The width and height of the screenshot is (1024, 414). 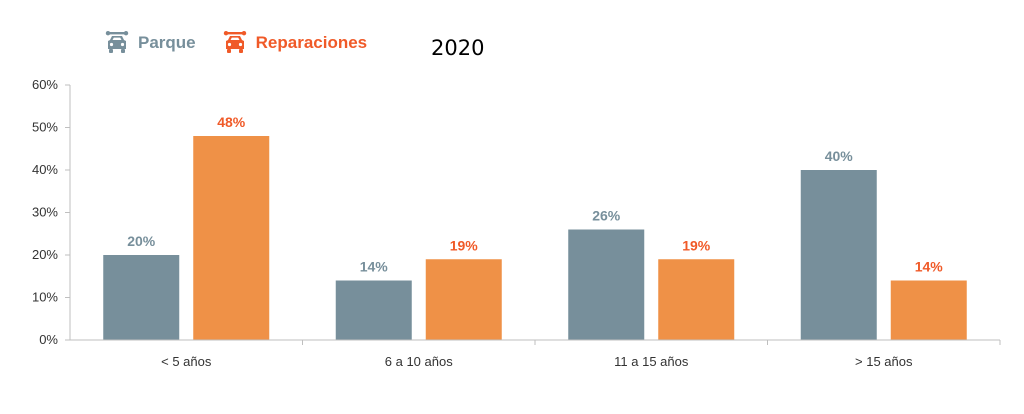 What do you see at coordinates (45, 212) in the screenshot?
I see `y-tick-label: 30%` at bounding box center [45, 212].